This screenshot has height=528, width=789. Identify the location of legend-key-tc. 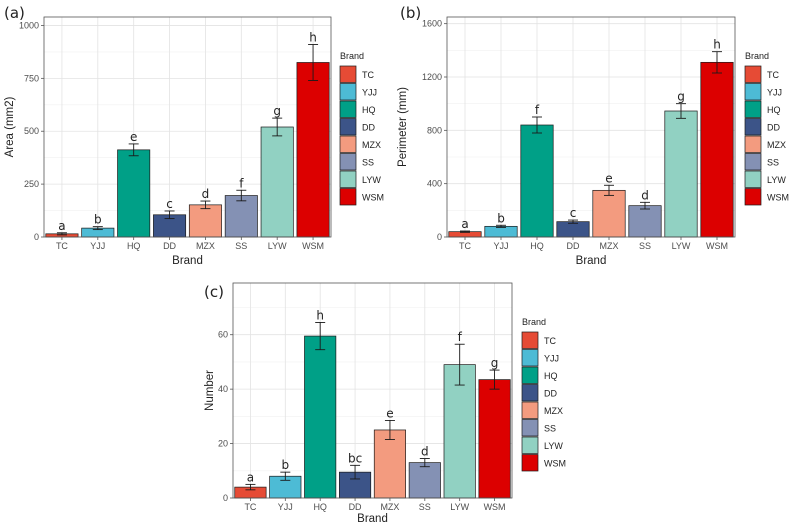
(348, 74).